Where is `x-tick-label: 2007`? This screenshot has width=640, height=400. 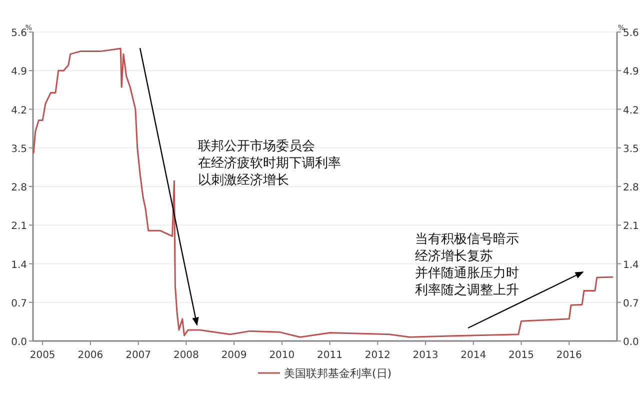 x-tick-label: 2007 is located at coordinates (139, 355).